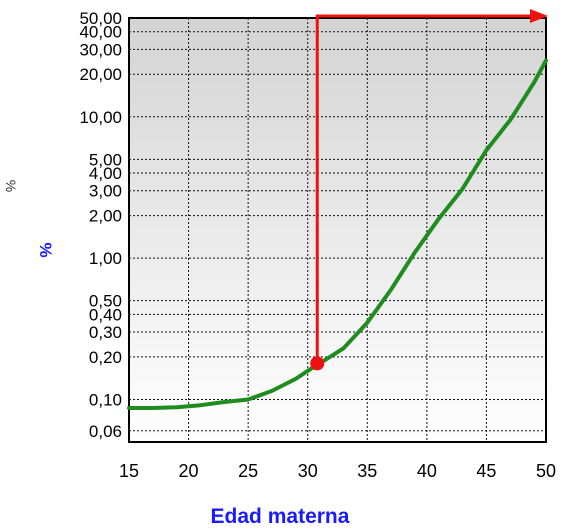 Image resolution: width=563 pixels, height=531 pixels. I want to click on y-axis-label: %, so click(45, 249).